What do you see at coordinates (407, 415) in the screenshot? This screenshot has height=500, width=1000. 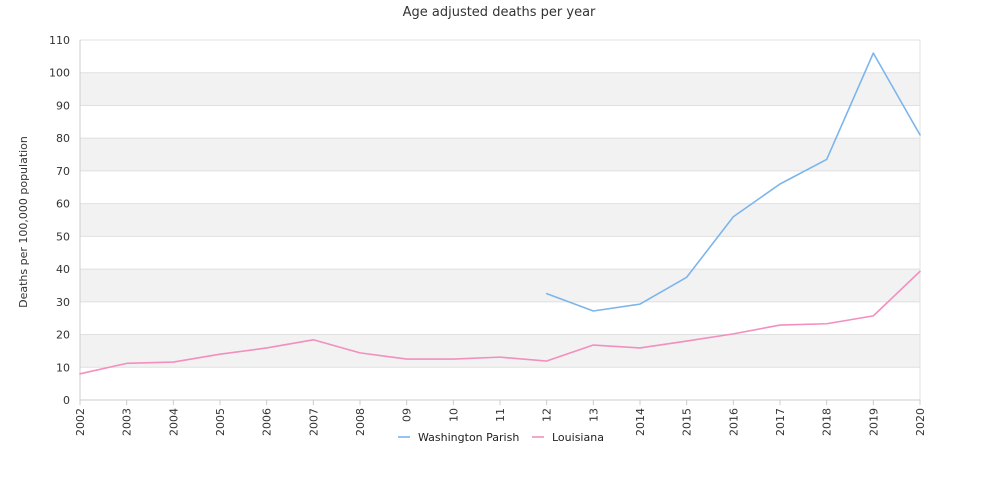 I see `x-tick-label: 09` at bounding box center [407, 415].